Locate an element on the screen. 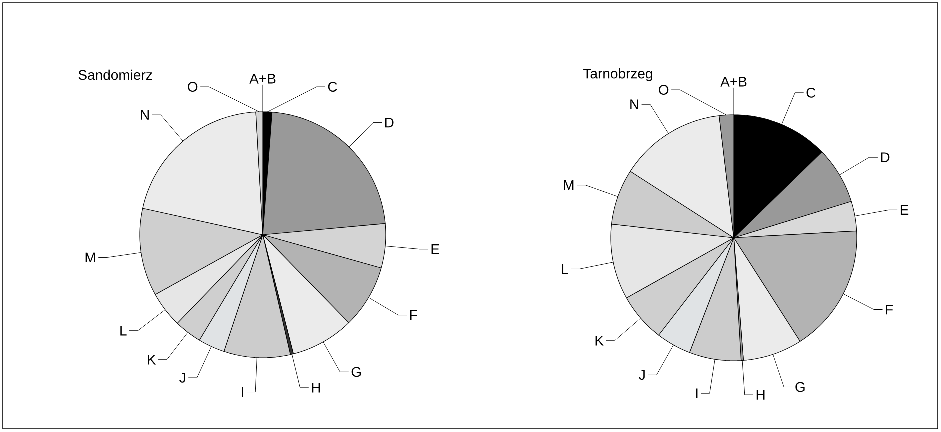  chart-title: Tarnobrzeg is located at coordinates (618, 75).